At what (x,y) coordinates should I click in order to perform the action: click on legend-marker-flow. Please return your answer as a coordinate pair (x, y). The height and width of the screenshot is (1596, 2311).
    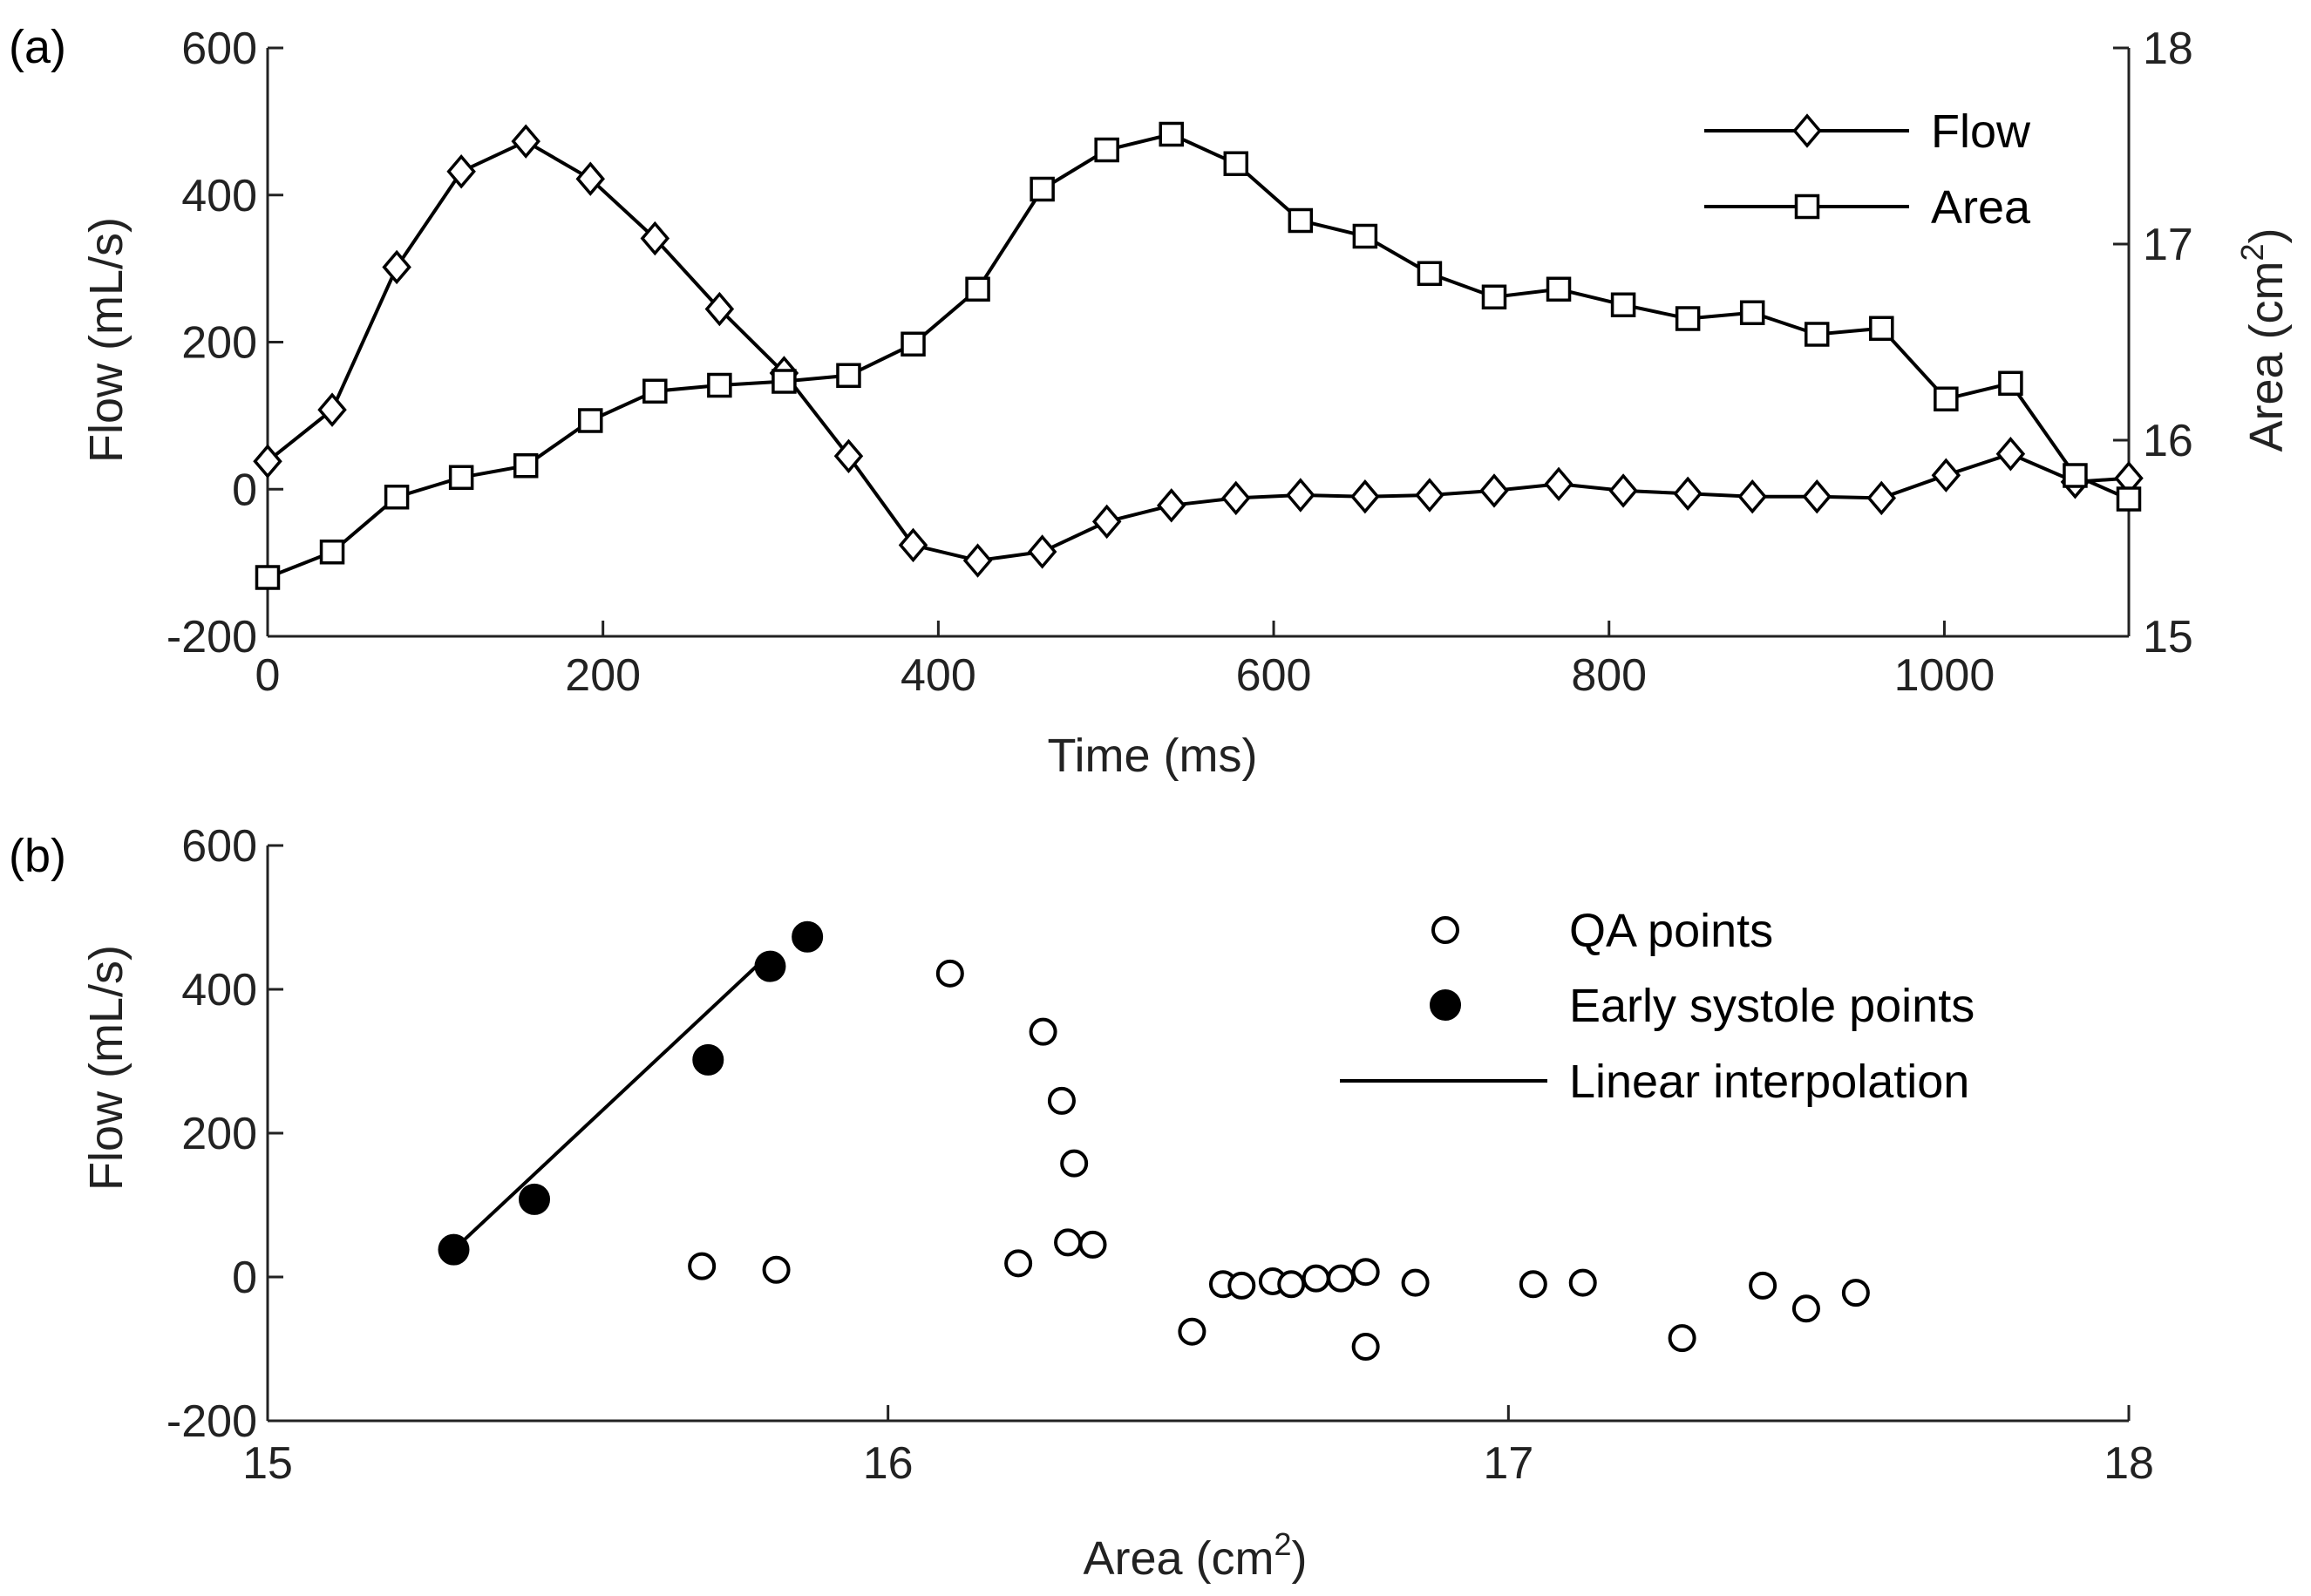
    Looking at the image, I should click on (1807, 130).